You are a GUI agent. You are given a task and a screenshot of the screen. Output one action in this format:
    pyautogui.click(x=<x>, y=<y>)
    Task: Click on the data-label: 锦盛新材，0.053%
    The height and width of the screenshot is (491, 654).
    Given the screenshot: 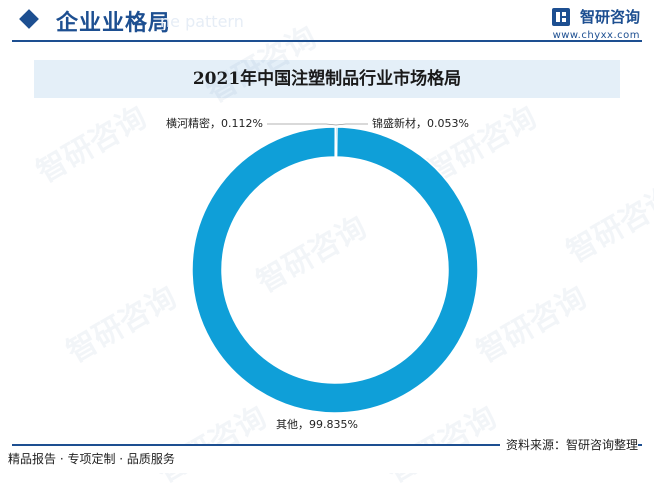 What is the action you would take?
    pyautogui.click(x=420, y=123)
    